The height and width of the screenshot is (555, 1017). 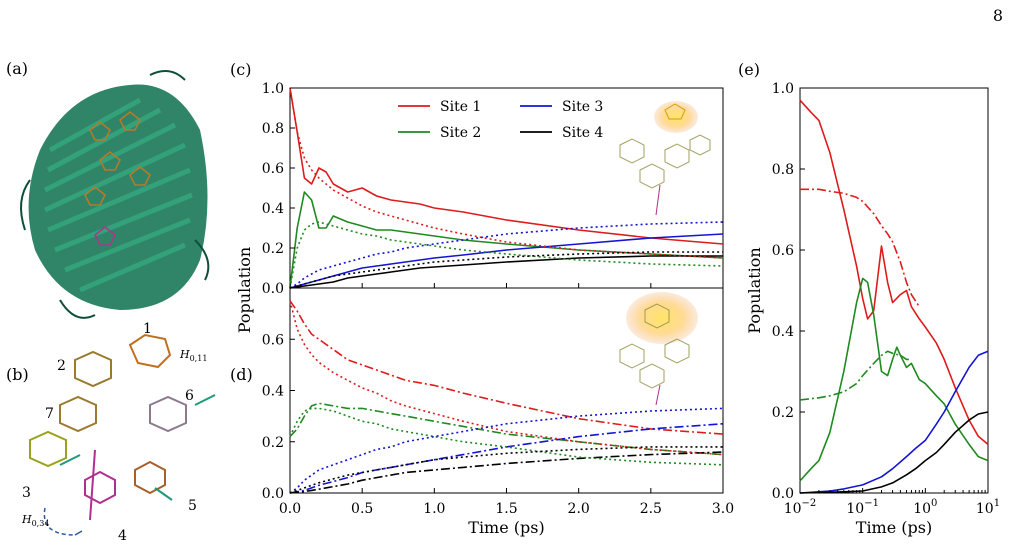 What do you see at coordinates (783, 413) in the screenshot?
I see `ytick-label-e-1: 0.2` at bounding box center [783, 413].